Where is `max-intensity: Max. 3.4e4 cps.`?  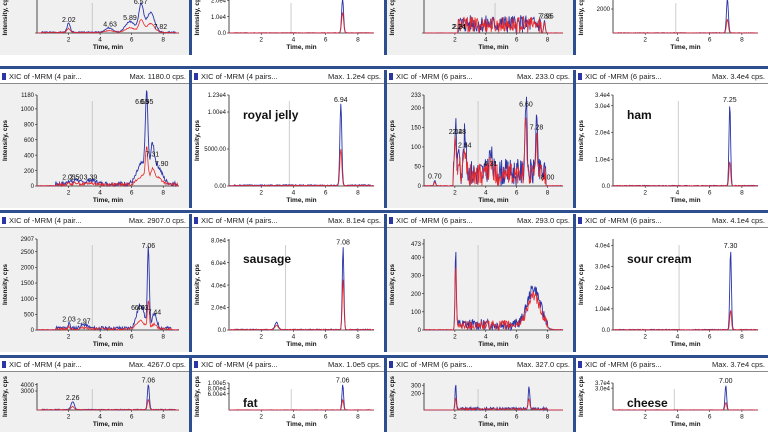
max-intensity: Max. 3.4e4 cps. is located at coordinates (738, 76).